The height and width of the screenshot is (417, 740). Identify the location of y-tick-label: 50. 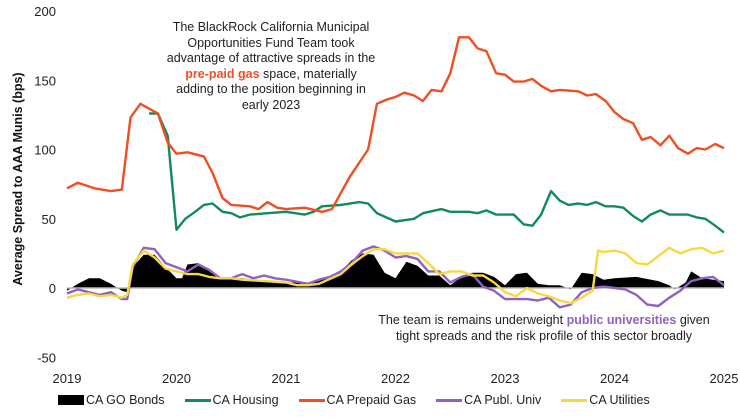
(49, 219).